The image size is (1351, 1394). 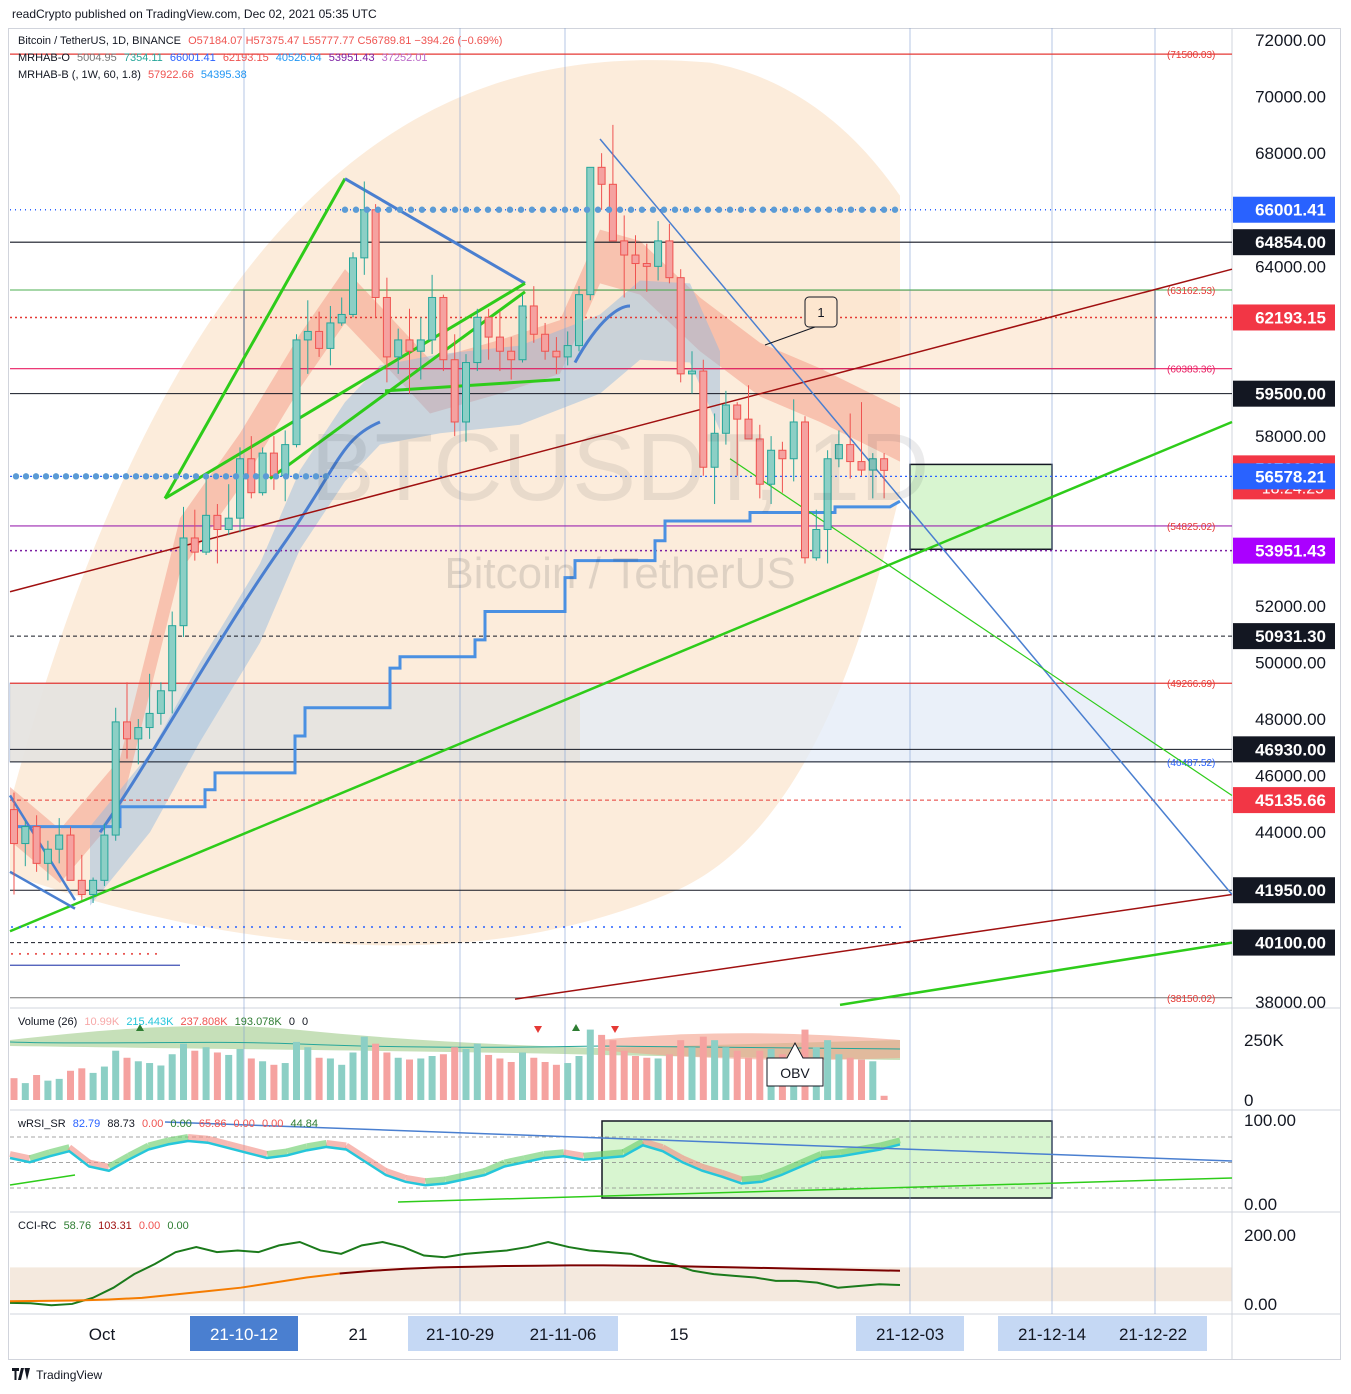 I want to click on level-label: (38150.02), so click(x=1191, y=999).